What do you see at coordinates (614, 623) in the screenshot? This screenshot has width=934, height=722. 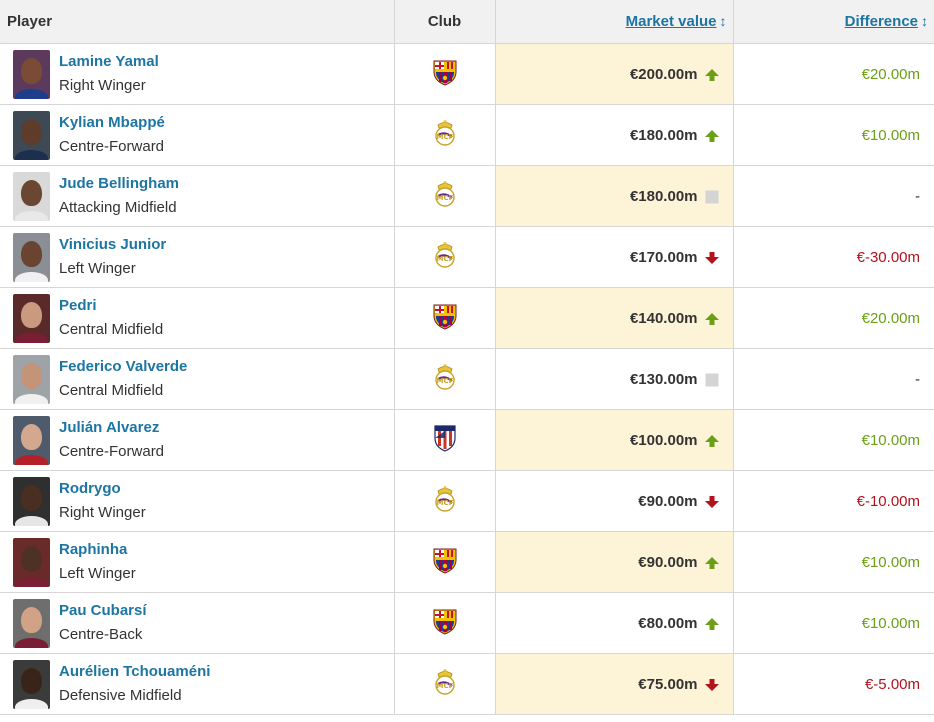 I see `market-value-cell: €80.00m` at bounding box center [614, 623].